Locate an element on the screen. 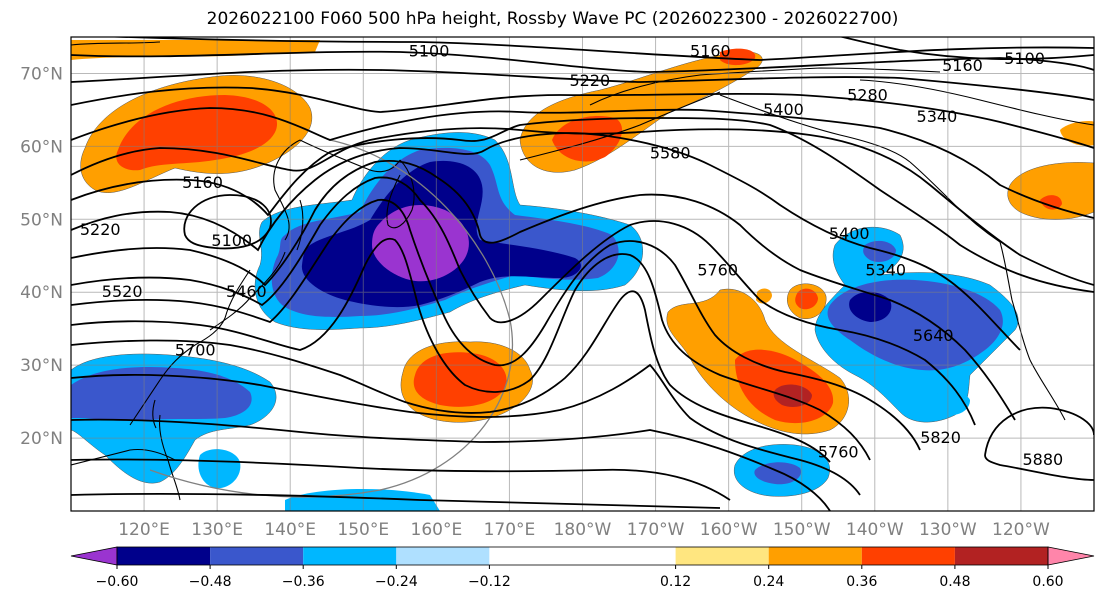 This screenshot has width=1105, height=604. negative-anomaly-sw-corner is located at coordinates (362, 499).